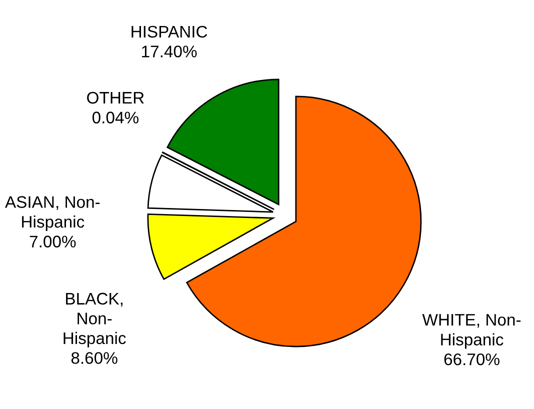 This screenshot has width=534, height=409. I want to click on slice-label: OTHER, so click(115, 98).